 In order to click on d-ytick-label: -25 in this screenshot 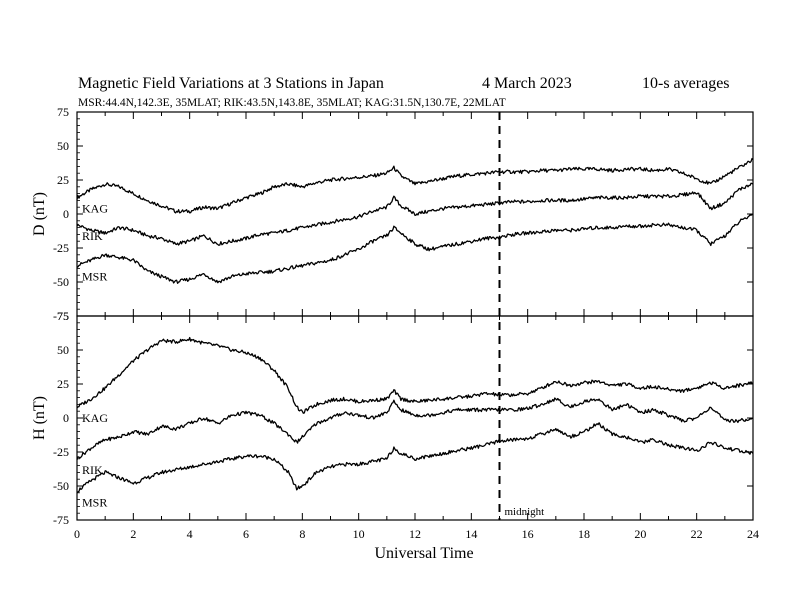, I will do `click(61, 248)`.